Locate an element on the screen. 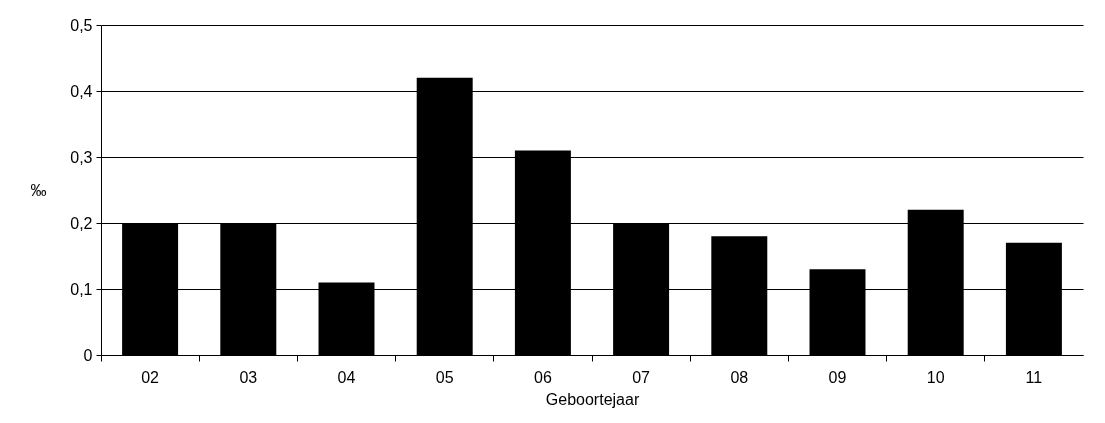  x-tick-label: 06 is located at coordinates (543, 377).